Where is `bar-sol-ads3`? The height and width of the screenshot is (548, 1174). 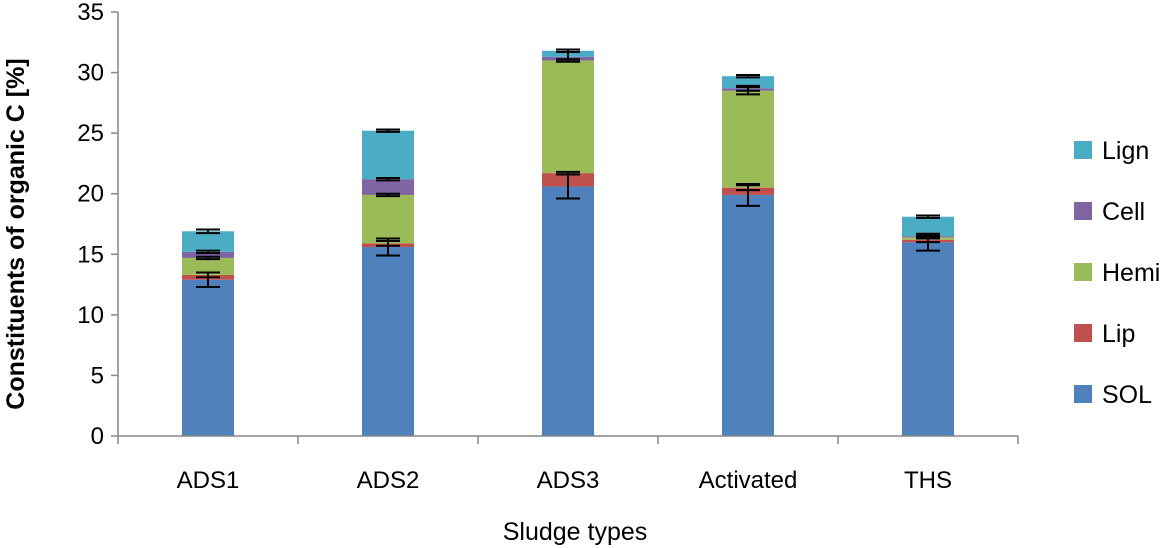 bar-sol-ads3 is located at coordinates (568, 311).